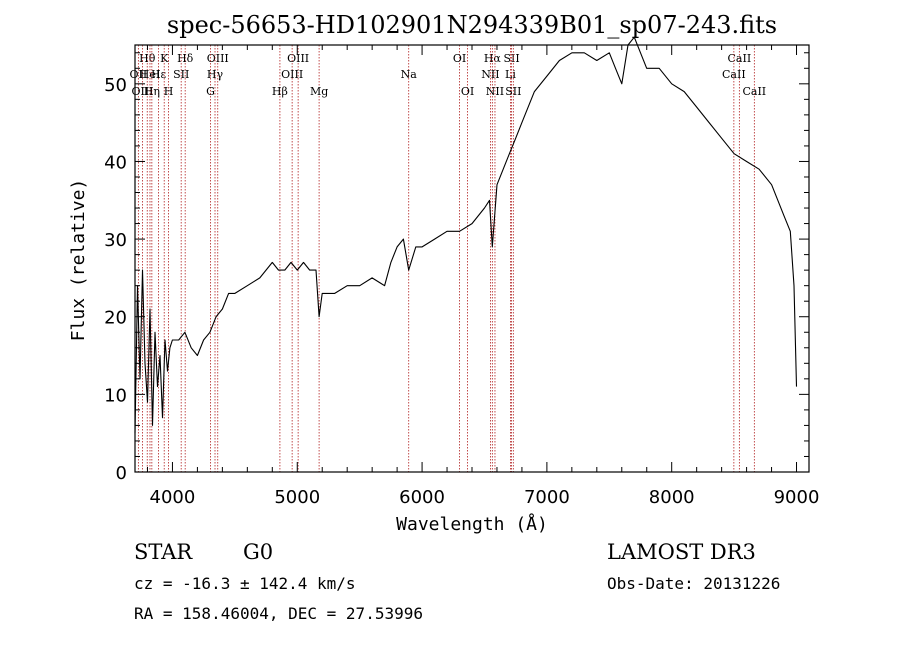  Describe the element at coordinates (115, 395) in the screenshot. I see `y-tick-label: 10` at that location.